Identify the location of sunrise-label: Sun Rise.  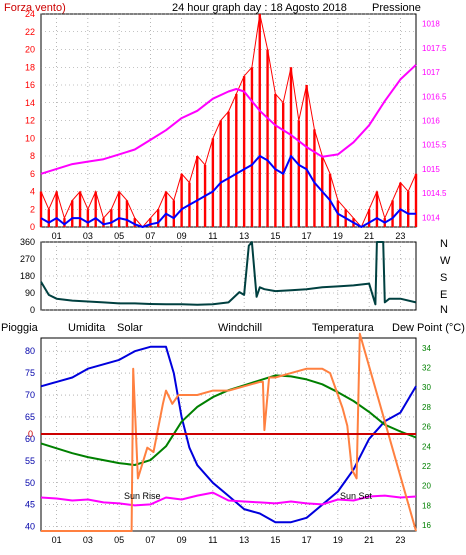
(142, 496).